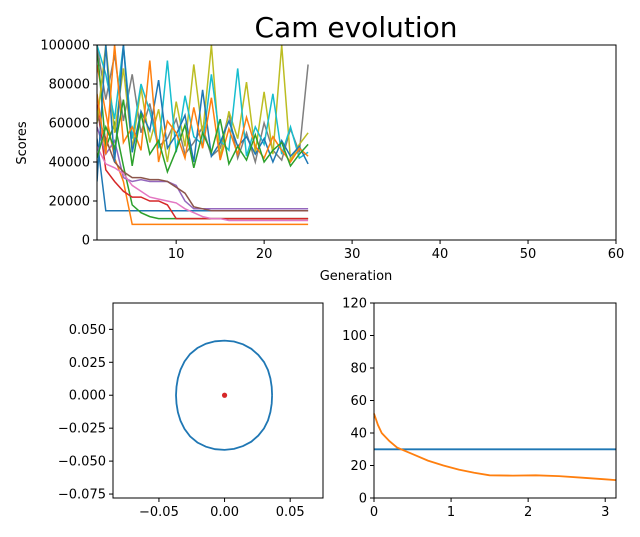 The width and height of the screenshot is (640, 537). I want to click on x-tick-label: 3, so click(605, 512).